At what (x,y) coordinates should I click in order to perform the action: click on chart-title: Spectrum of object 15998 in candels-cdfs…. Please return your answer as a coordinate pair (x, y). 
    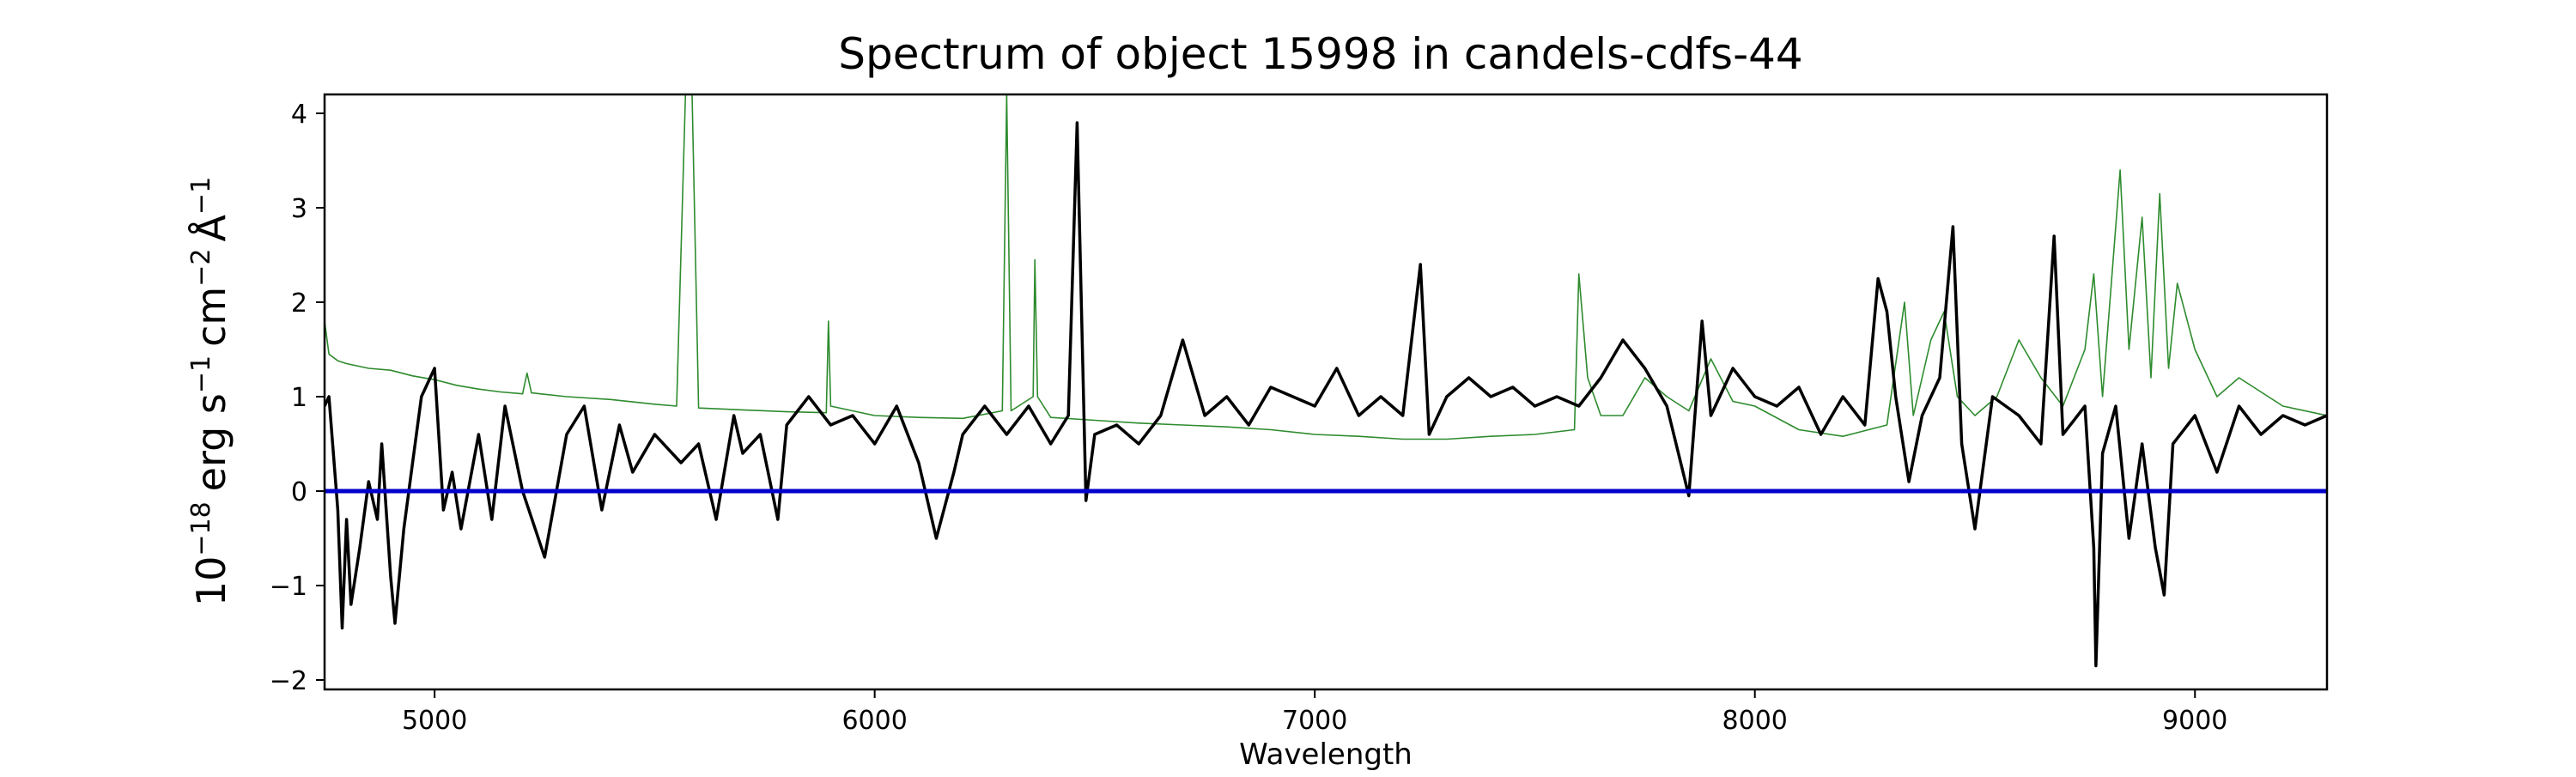
    Looking at the image, I should click on (1320, 54).